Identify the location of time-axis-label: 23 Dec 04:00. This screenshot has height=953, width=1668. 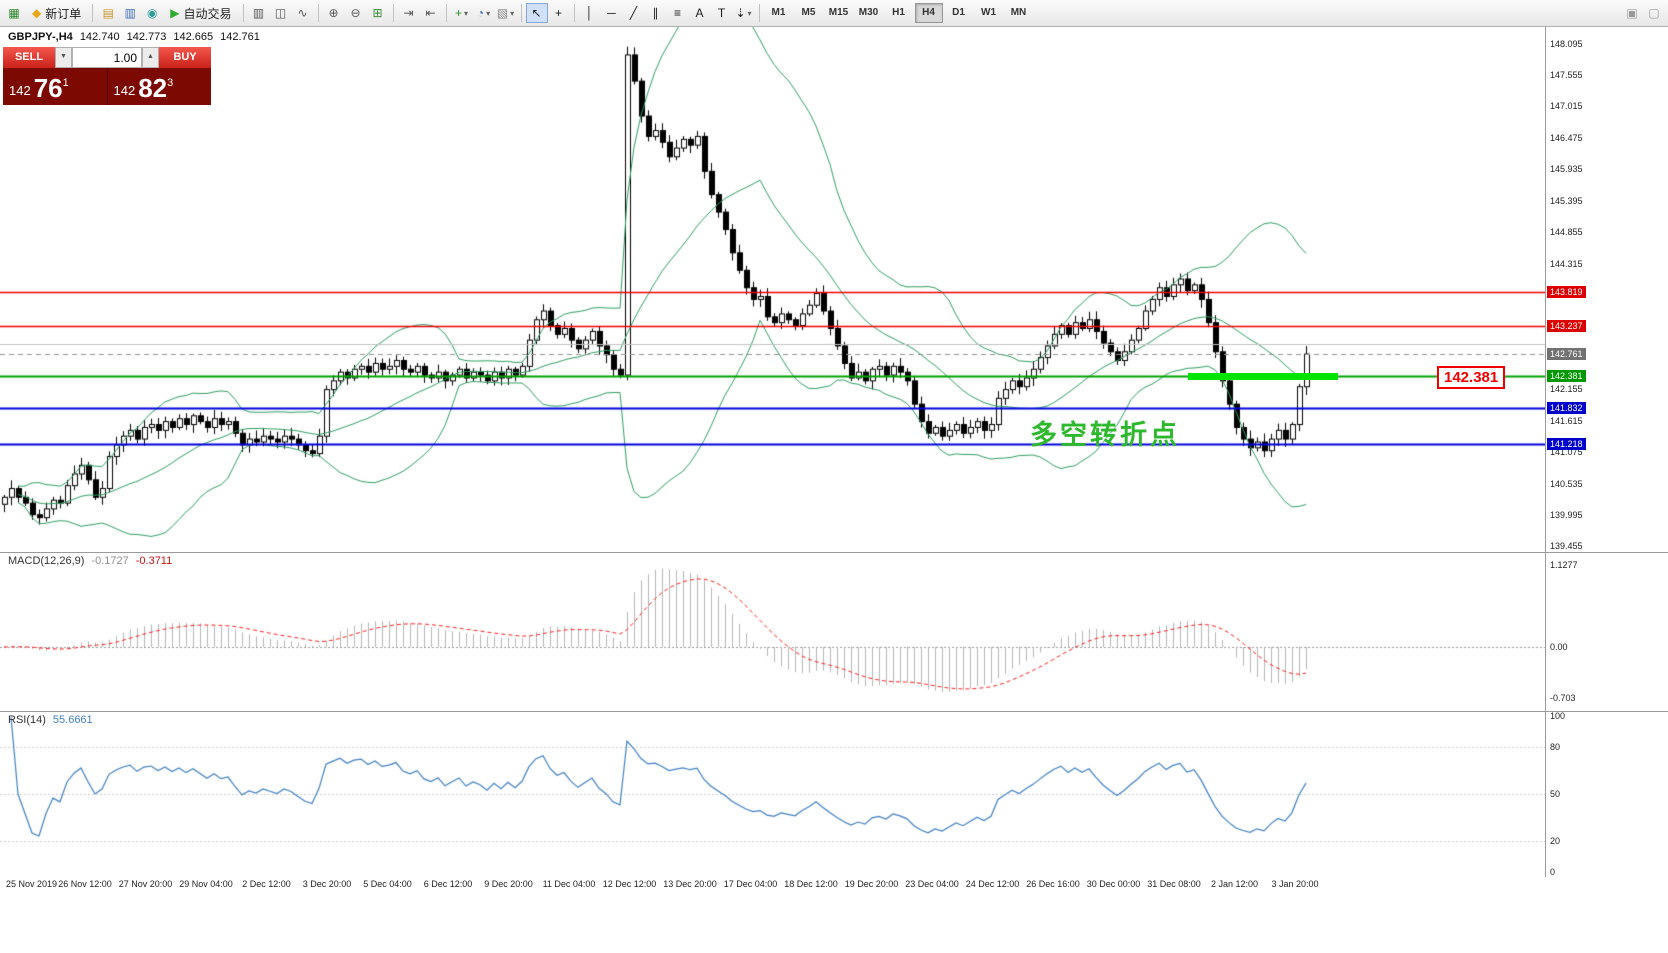
(932, 884).